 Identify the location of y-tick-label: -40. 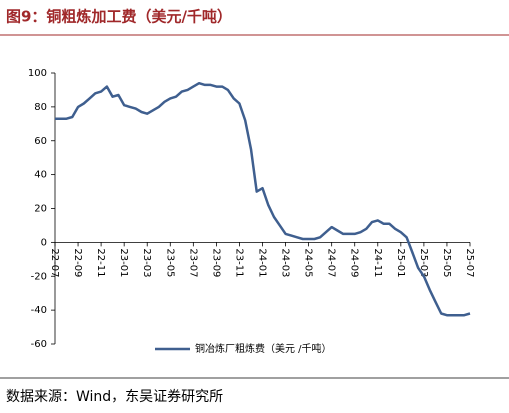
(39, 310).